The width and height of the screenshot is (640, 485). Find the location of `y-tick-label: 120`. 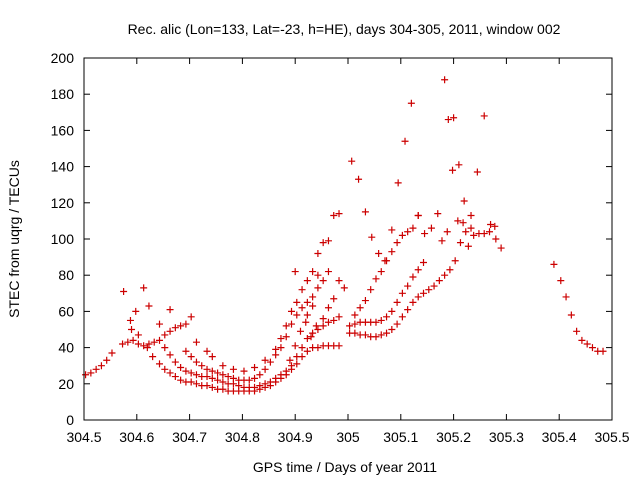

y-tick-label: 120 is located at coordinates (63, 203).